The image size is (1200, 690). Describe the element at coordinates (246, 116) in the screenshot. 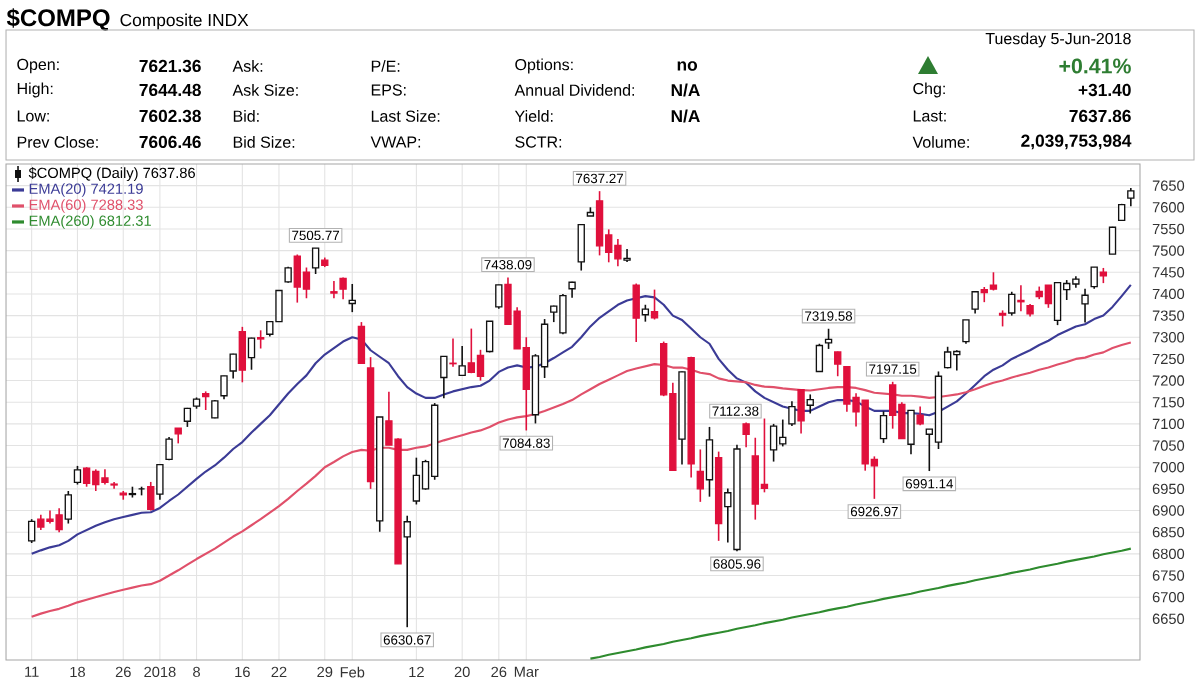

I see `text: Bid:` at that location.